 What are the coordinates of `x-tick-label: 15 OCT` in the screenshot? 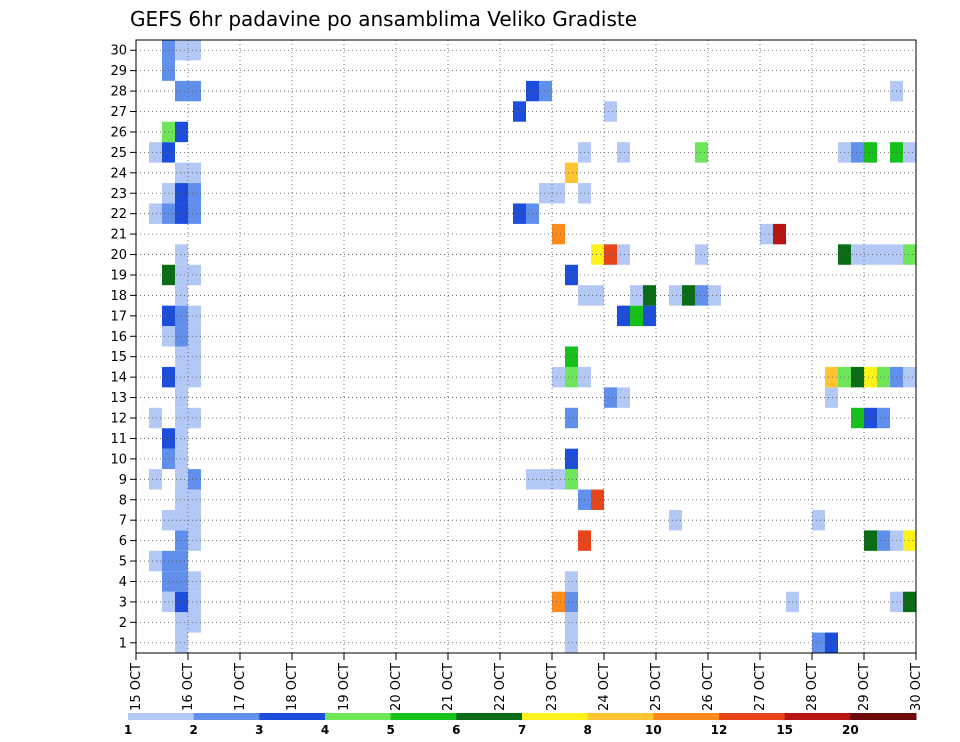 It's located at (136, 687).